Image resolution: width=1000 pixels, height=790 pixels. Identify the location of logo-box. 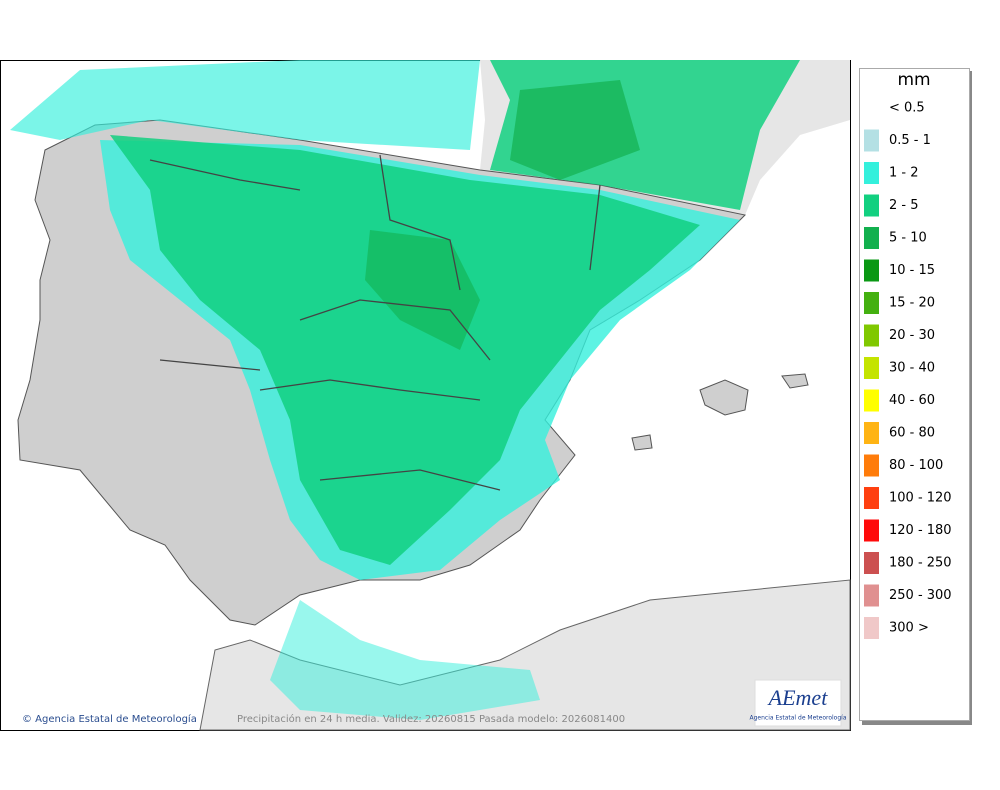
(798, 703).